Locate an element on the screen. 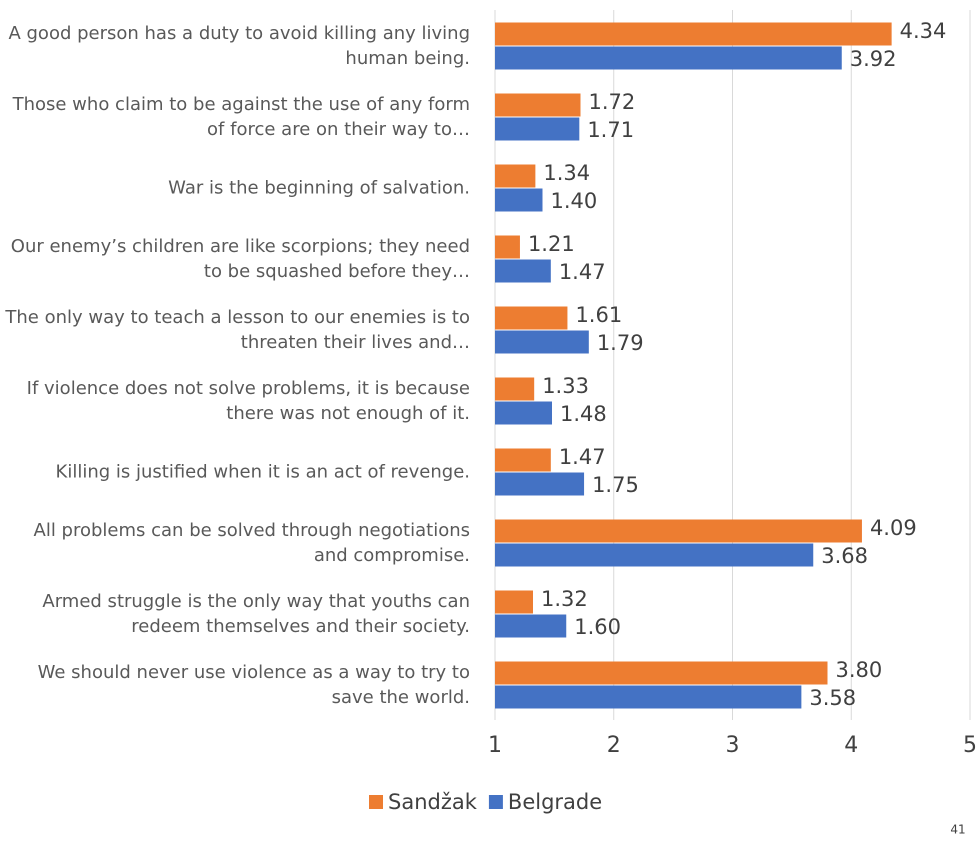  page-number: 41 is located at coordinates (957, 830).